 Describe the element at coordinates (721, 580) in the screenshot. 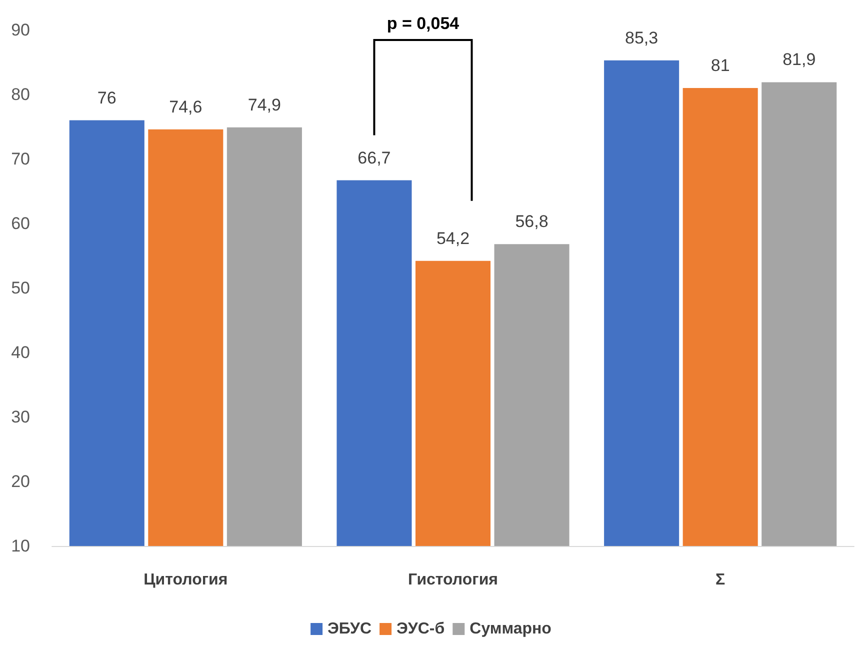

I see `x-tick-label: Σ` at that location.